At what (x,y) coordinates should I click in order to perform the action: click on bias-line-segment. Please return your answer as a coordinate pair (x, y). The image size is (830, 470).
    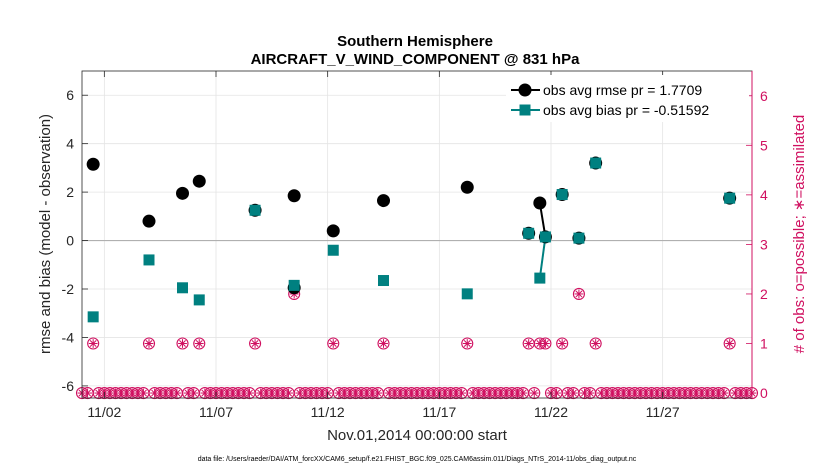
    Looking at the image, I should click on (542, 257).